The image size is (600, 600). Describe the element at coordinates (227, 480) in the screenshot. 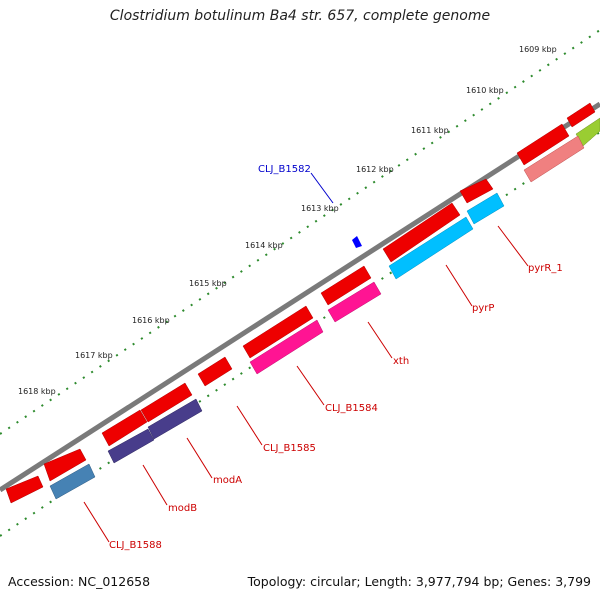

I see `gene-label-moda: modA` at that location.